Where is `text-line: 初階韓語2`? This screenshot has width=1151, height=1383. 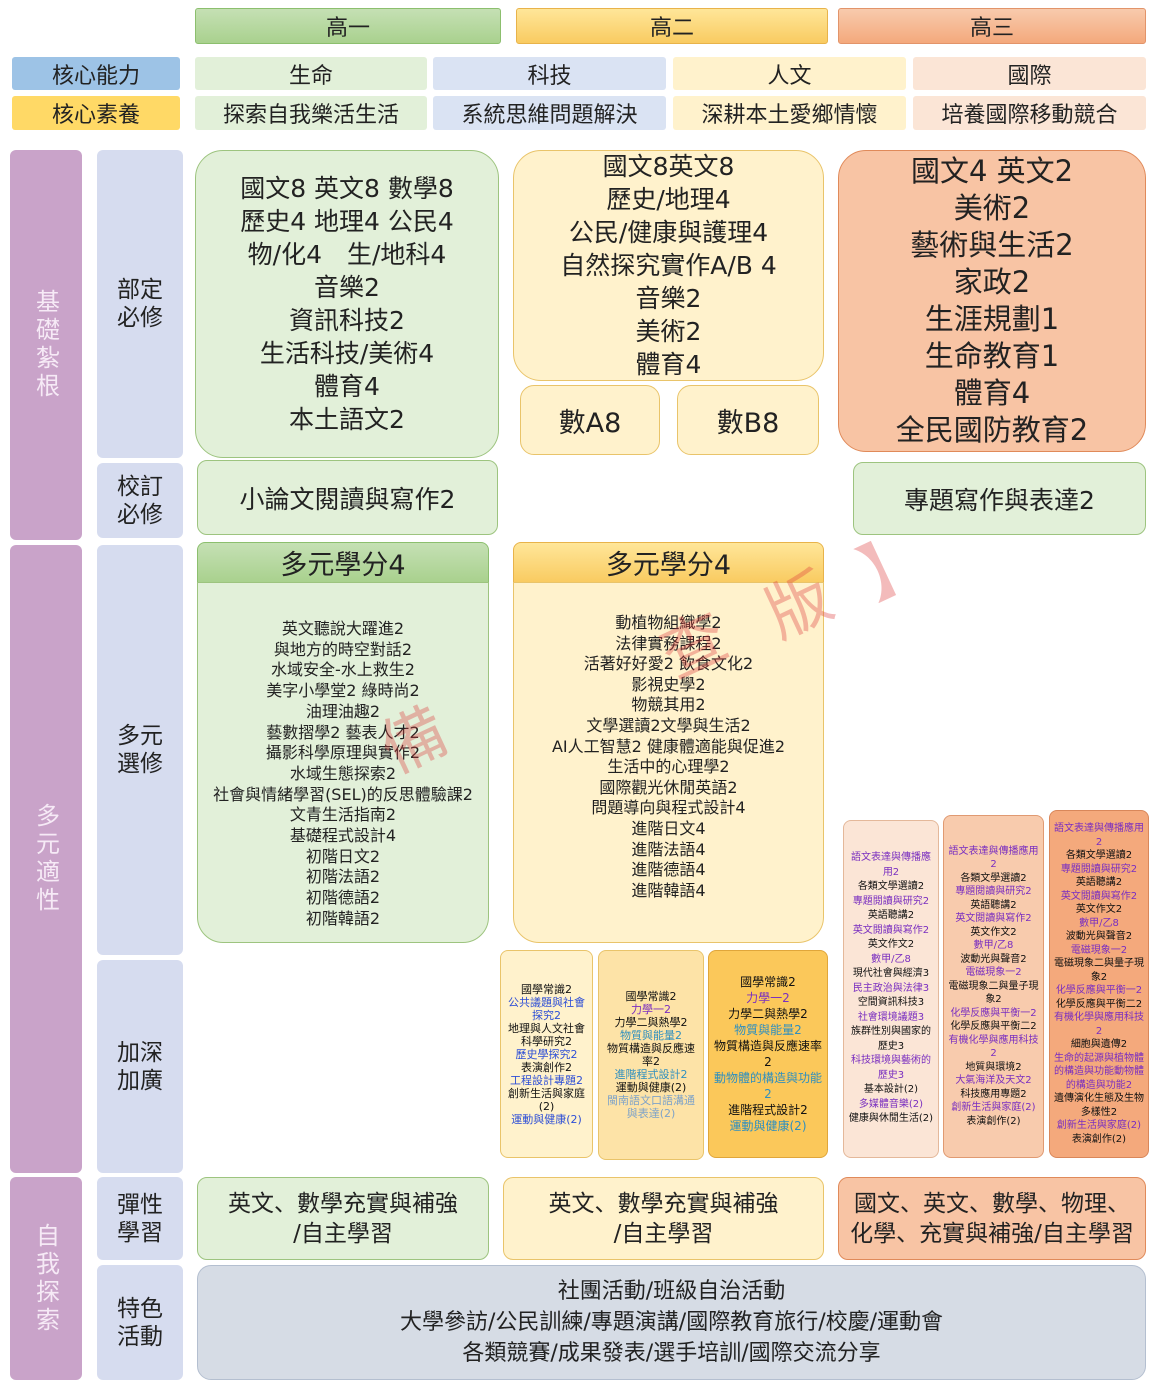
text-line: 初階韓語2 is located at coordinates (343, 918).